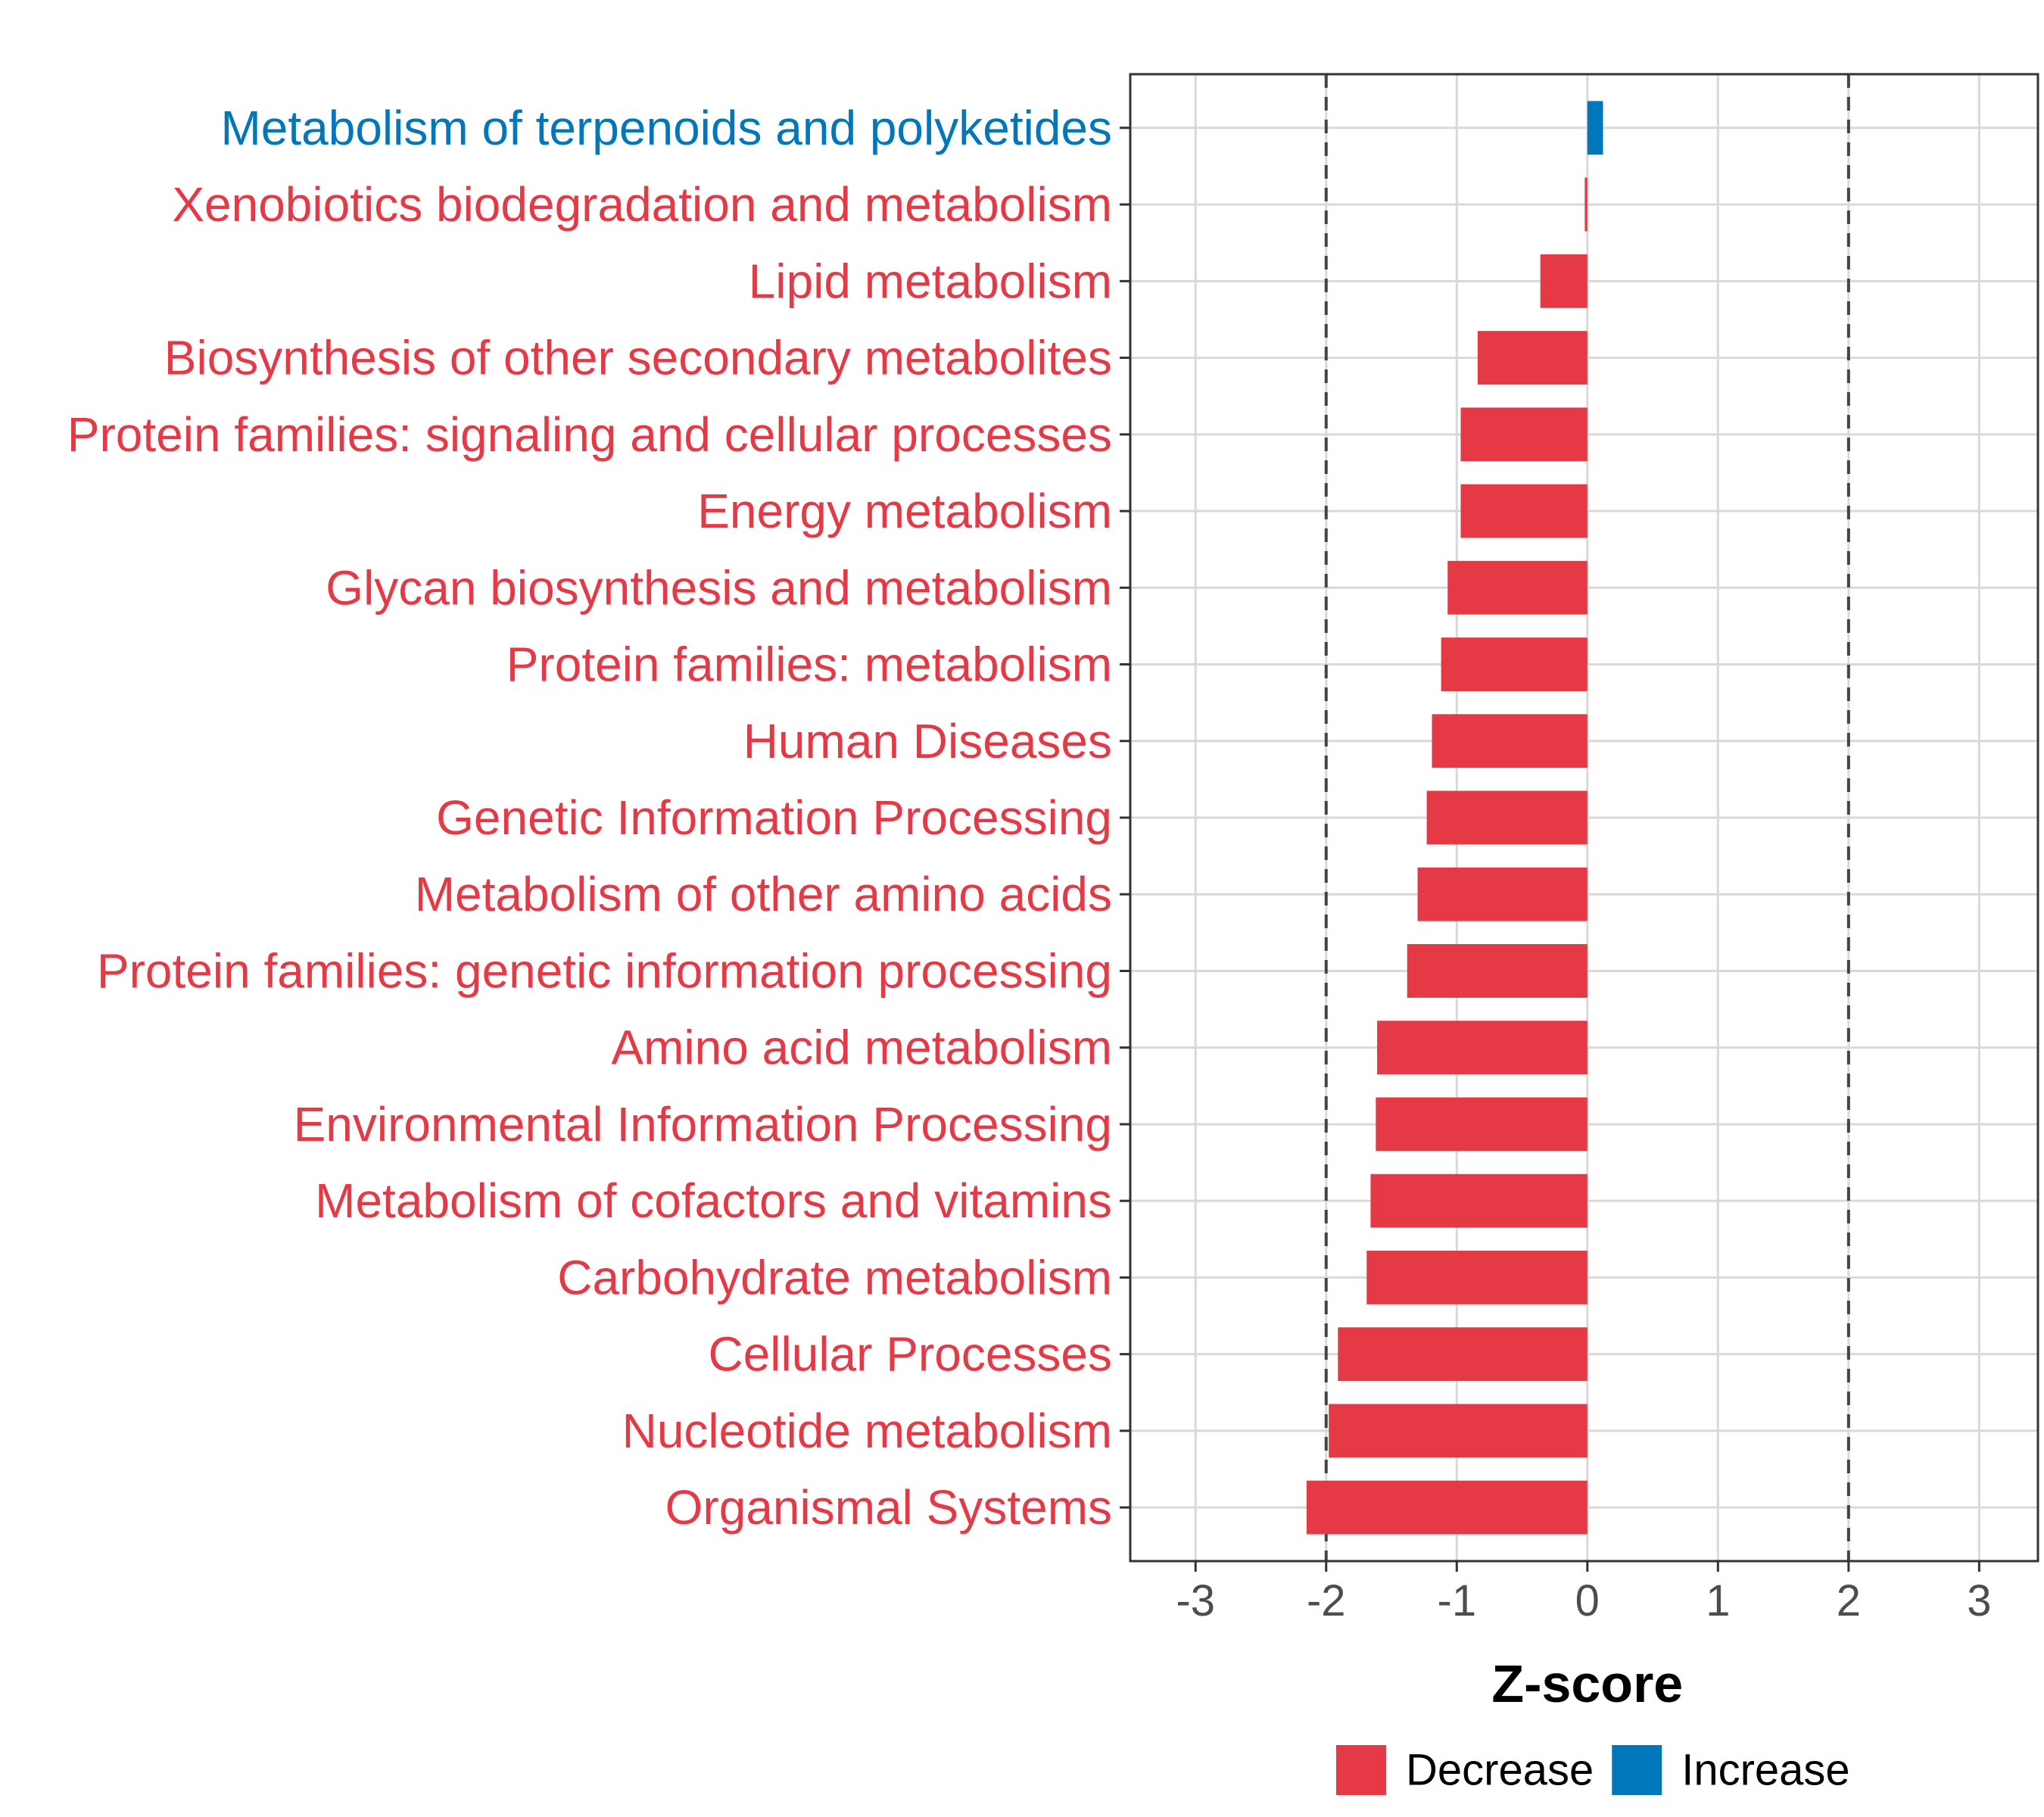  What do you see at coordinates (1588, 1600) in the screenshot?
I see `x-tick-label-0: 0` at bounding box center [1588, 1600].